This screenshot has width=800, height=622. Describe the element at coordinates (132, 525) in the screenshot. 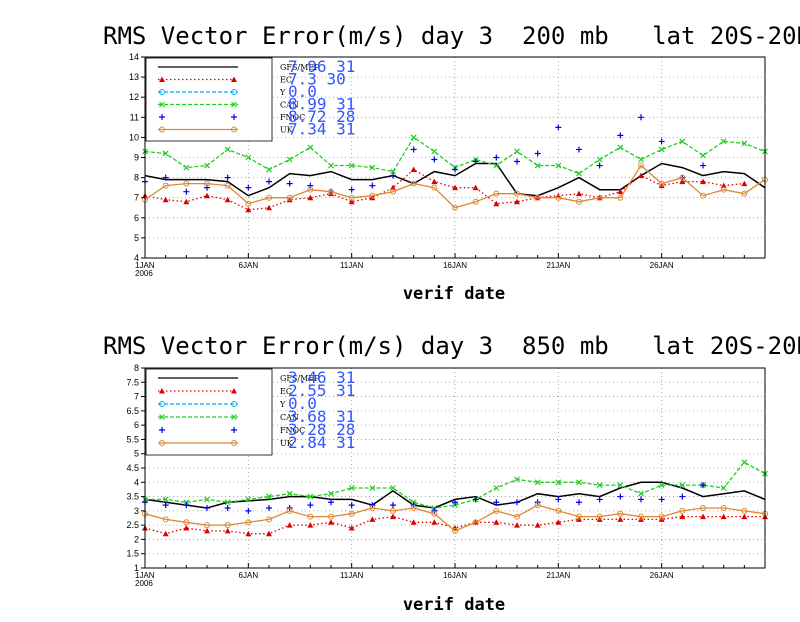

I see `y-tick-label: 2.5` at that location.